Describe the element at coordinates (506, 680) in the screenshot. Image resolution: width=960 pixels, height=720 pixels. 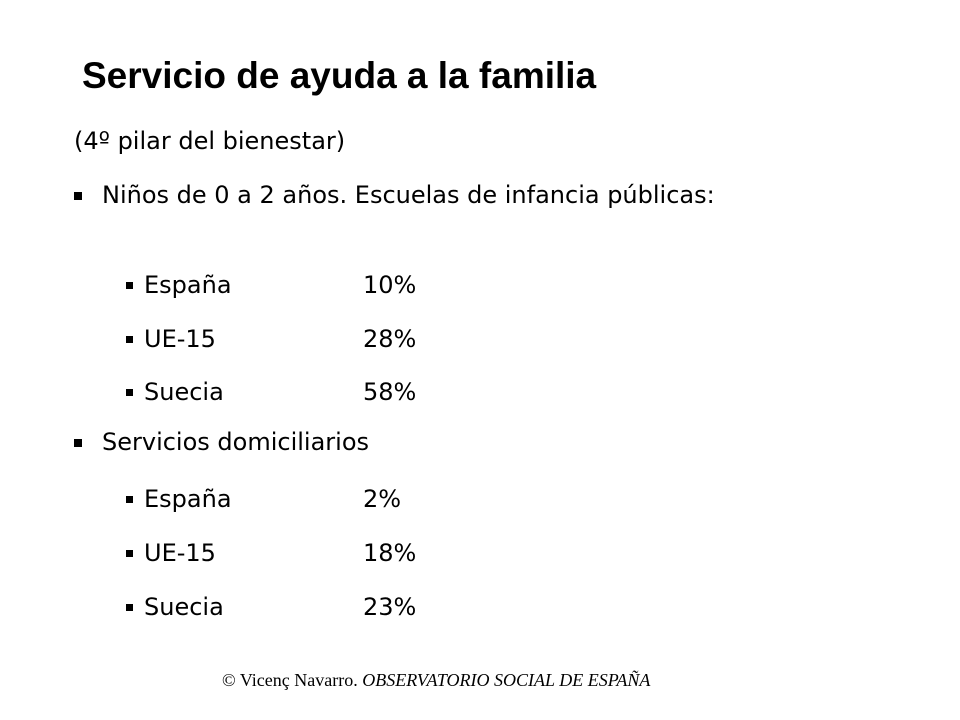
I see `footer-organization: OBSERVATORIO SOCIAL DE ESPAÑA` at that location.